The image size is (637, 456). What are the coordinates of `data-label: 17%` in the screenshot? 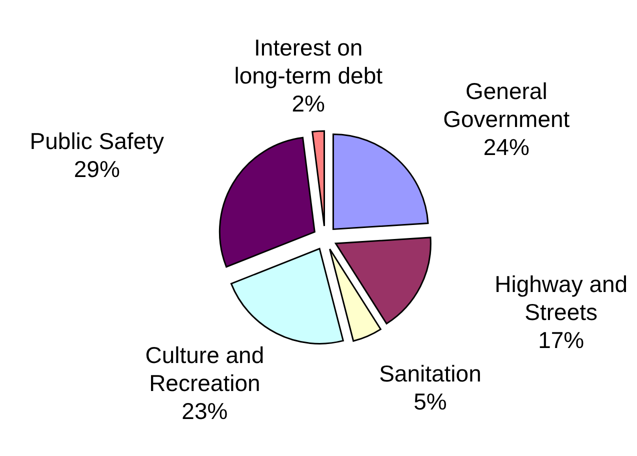 It's located at (561, 340).